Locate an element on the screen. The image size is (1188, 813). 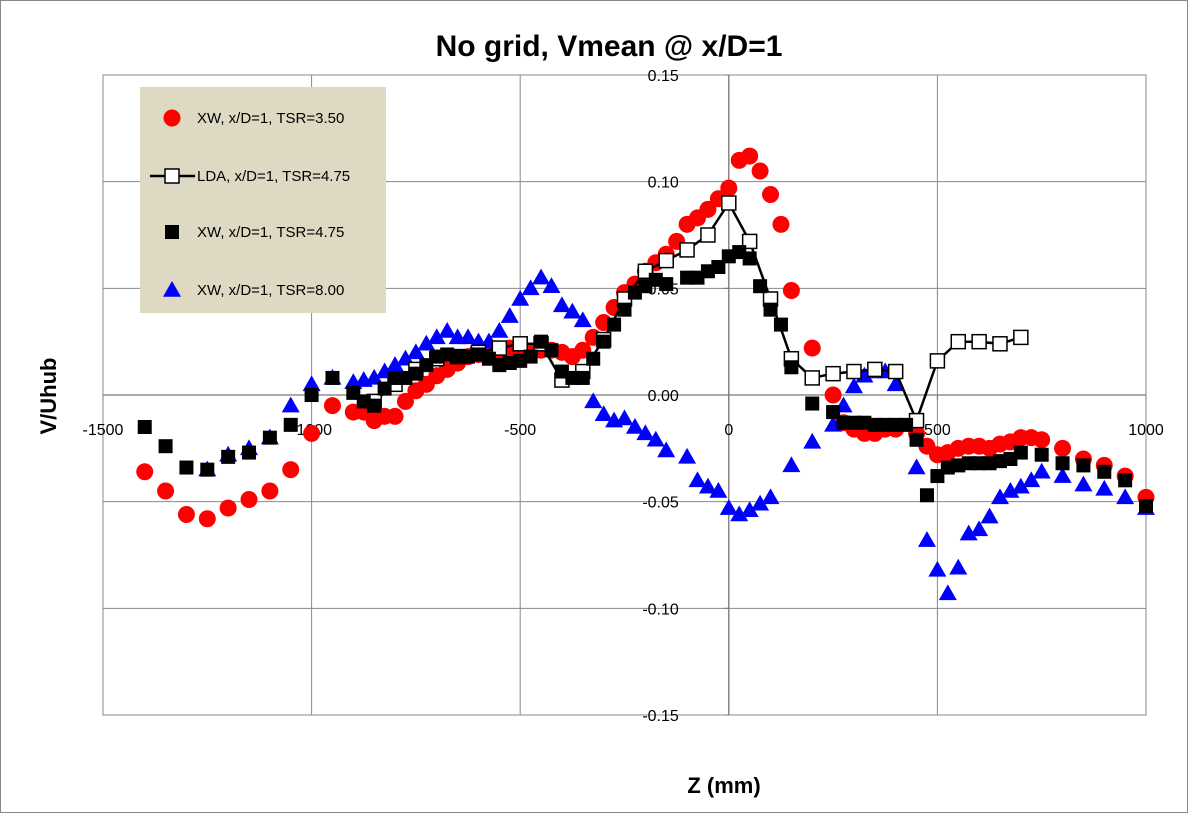
x-axis-label: Z (mm) is located at coordinates (723, 785).